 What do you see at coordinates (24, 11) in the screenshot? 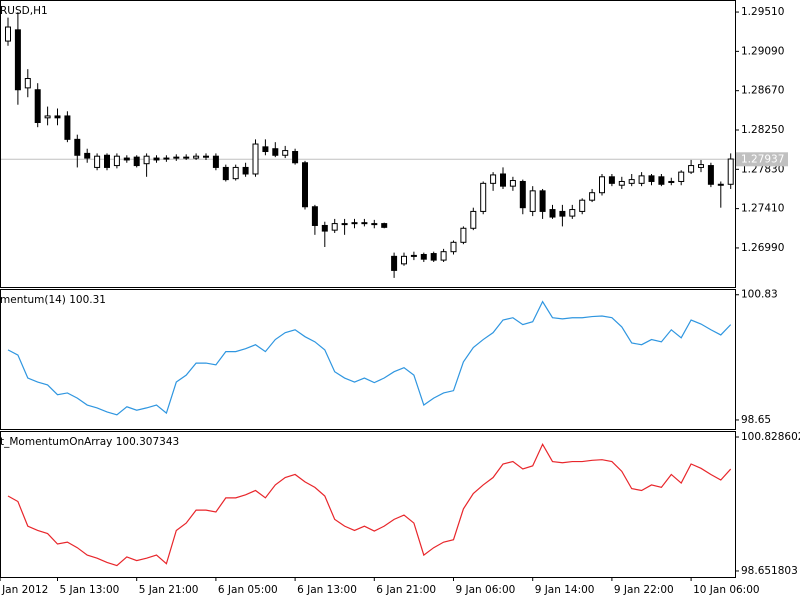
I see `pane-title: RUSD,H1` at bounding box center [24, 11].